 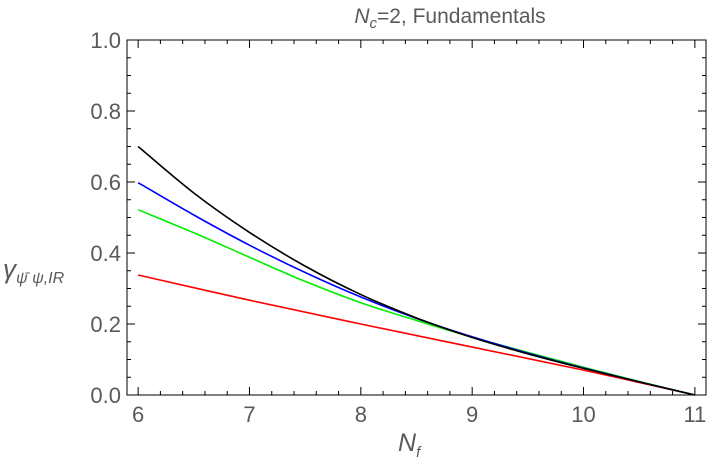 What do you see at coordinates (249, 414) in the screenshot?
I see `x-tick-label-1: 7` at bounding box center [249, 414].